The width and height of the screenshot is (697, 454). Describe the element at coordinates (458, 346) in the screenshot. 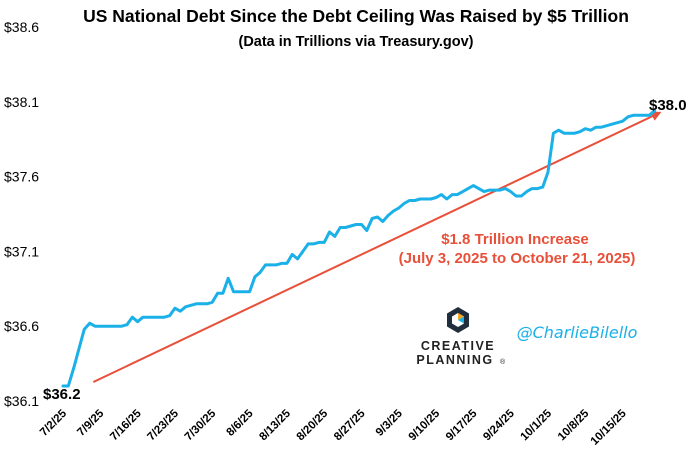

I see `logo-text-creative: CREATIVE` at that location.